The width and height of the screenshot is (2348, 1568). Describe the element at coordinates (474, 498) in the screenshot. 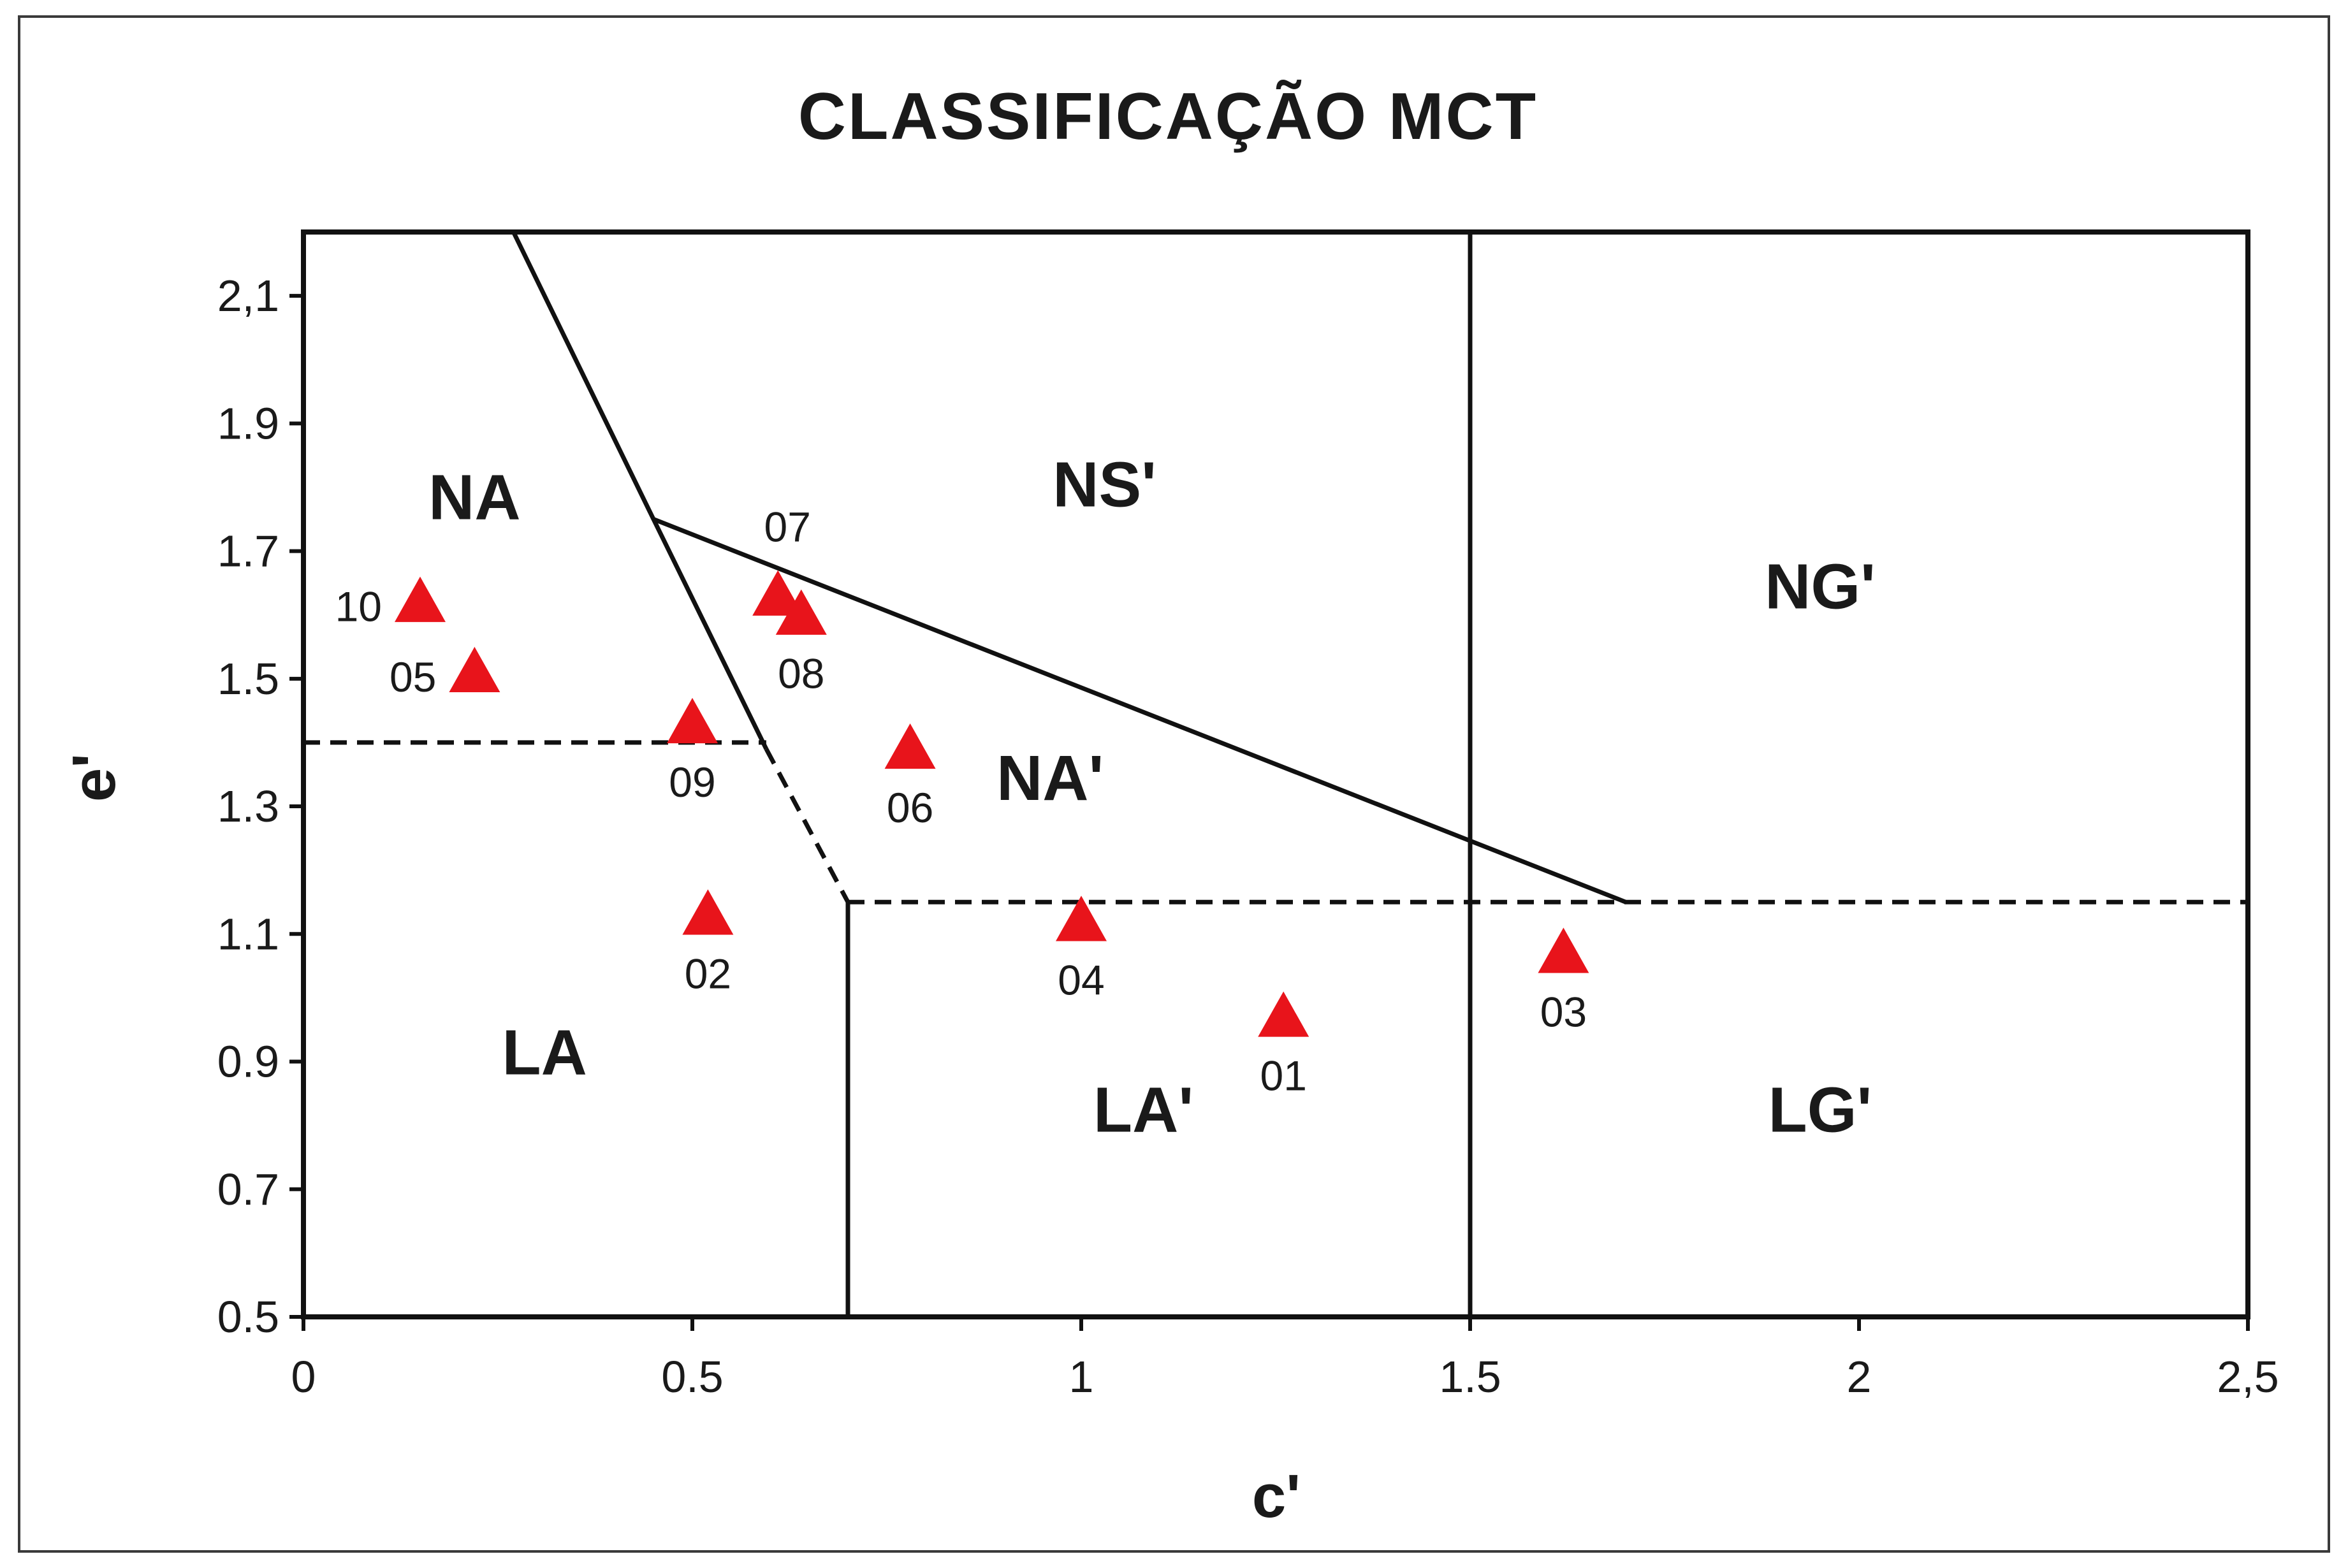

I see `region-label: NA` at that location.